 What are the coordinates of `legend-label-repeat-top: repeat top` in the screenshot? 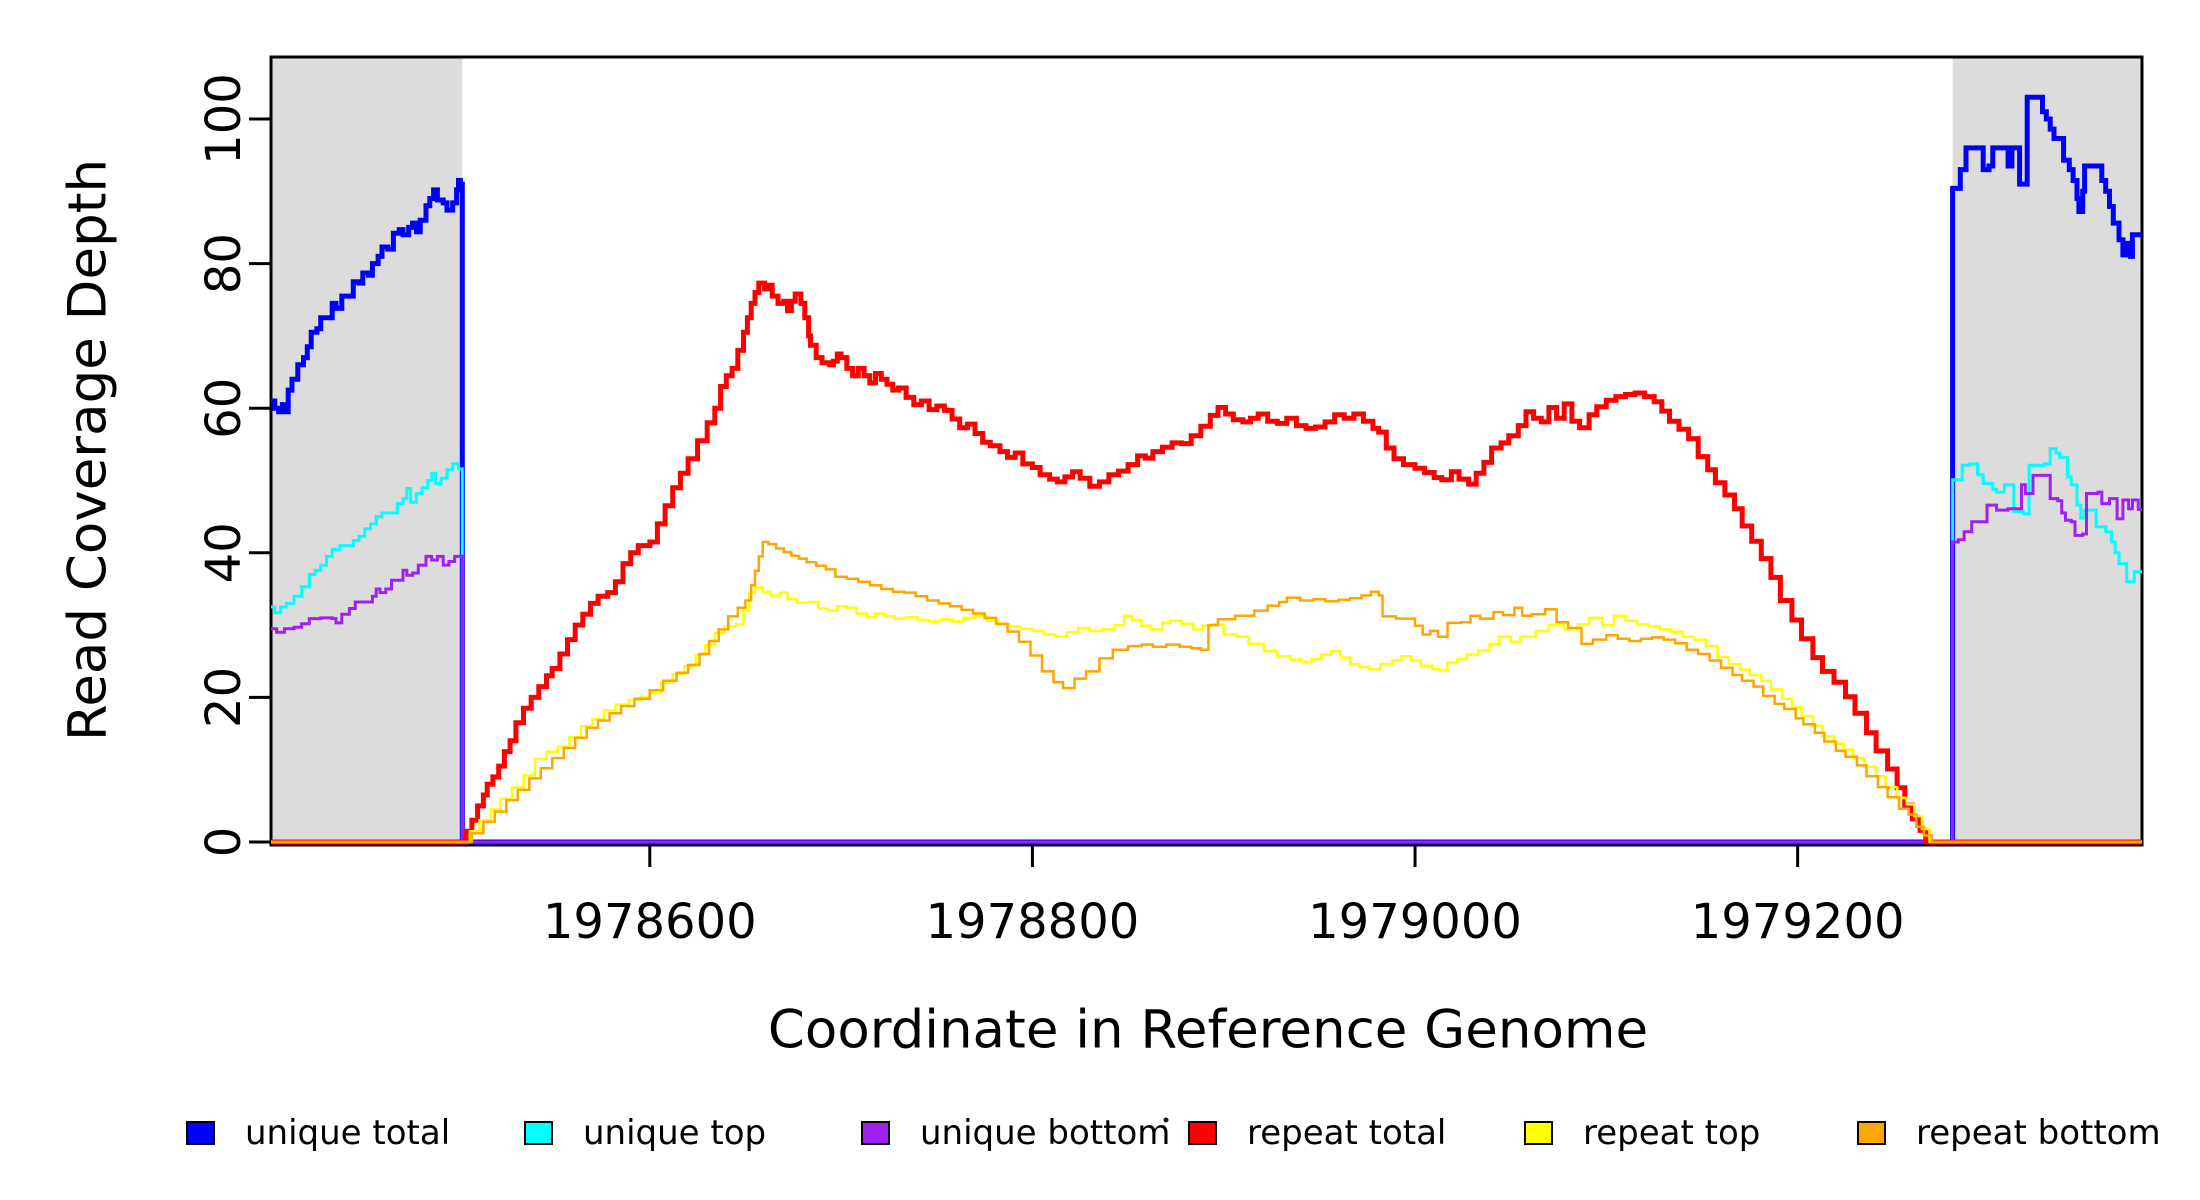 It's located at (1672, 1133).